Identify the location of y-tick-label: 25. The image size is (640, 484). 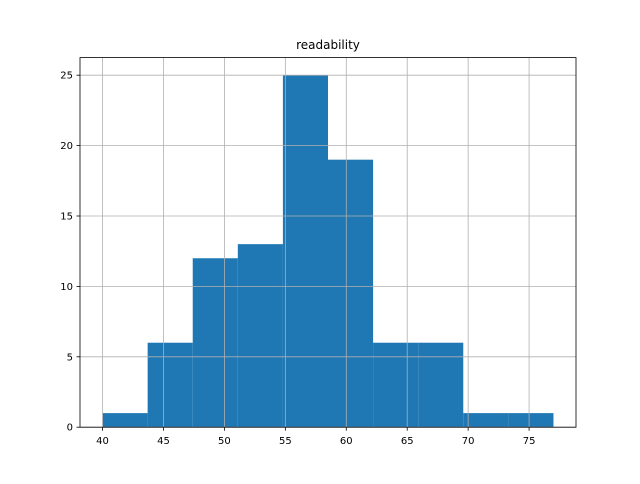
(66, 76).